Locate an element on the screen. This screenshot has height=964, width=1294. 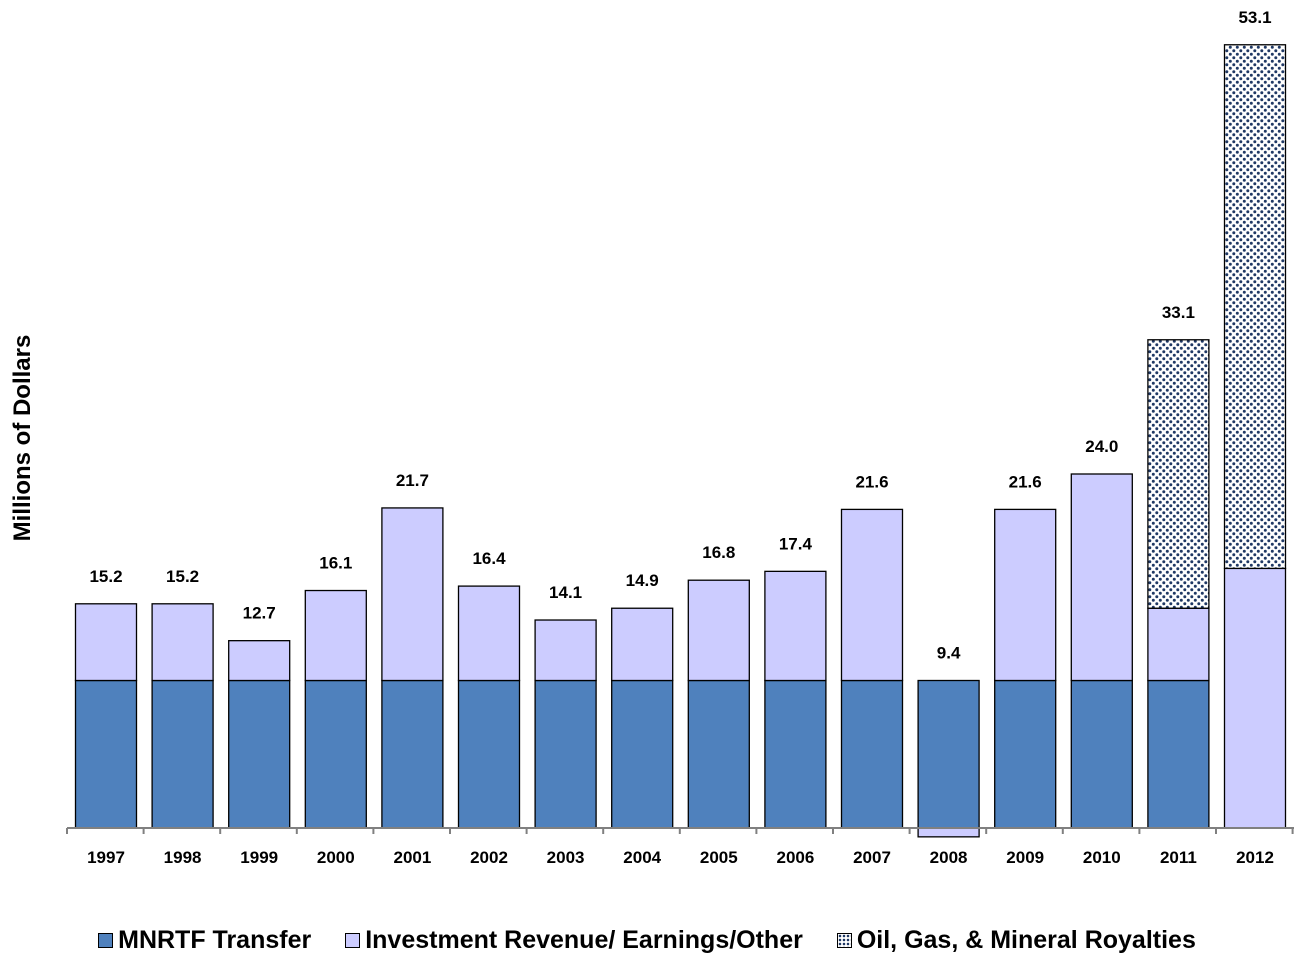
x-axis is located at coordinates (680, 830).